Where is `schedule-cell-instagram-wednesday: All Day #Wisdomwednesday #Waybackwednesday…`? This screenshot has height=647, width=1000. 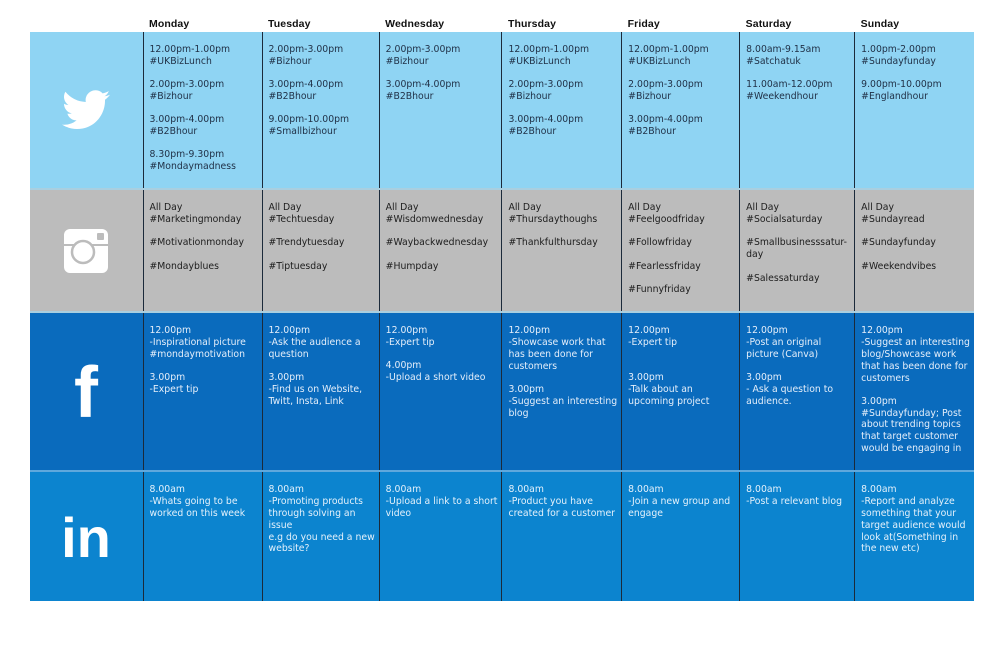
schedule-cell-instagram-wednesday: All Day #Wisdomwednesday #Waybackwednesday… is located at coordinates (440, 250).